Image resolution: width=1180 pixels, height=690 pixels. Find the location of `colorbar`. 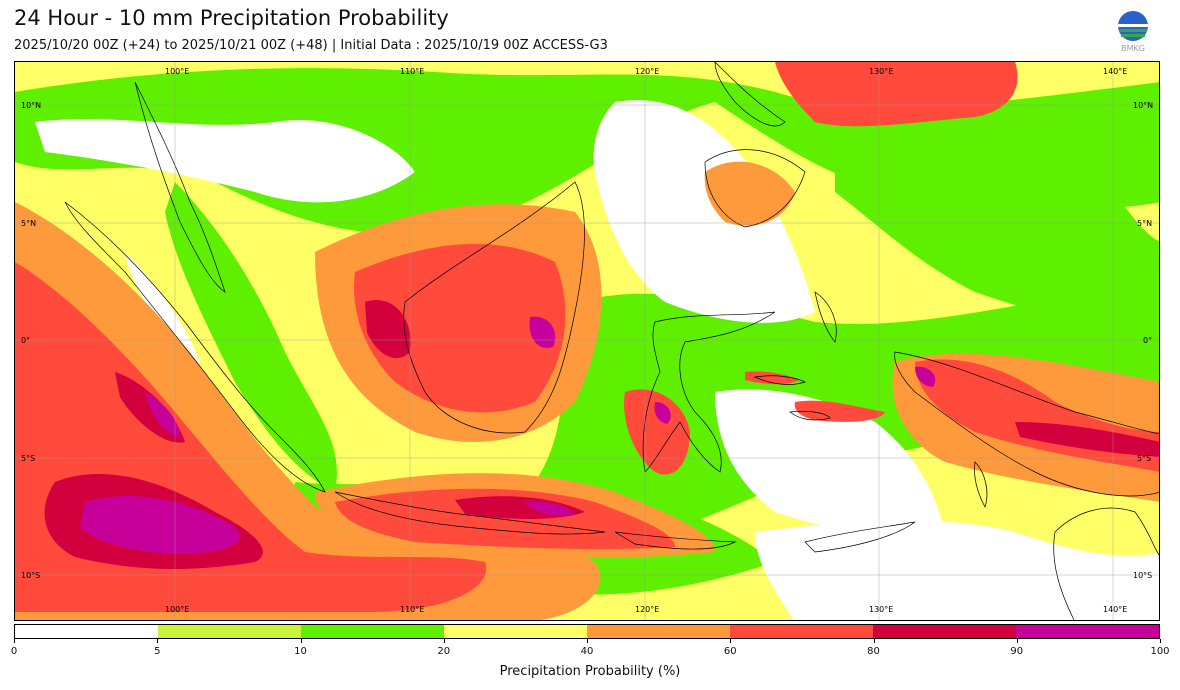

colorbar is located at coordinates (587, 631).